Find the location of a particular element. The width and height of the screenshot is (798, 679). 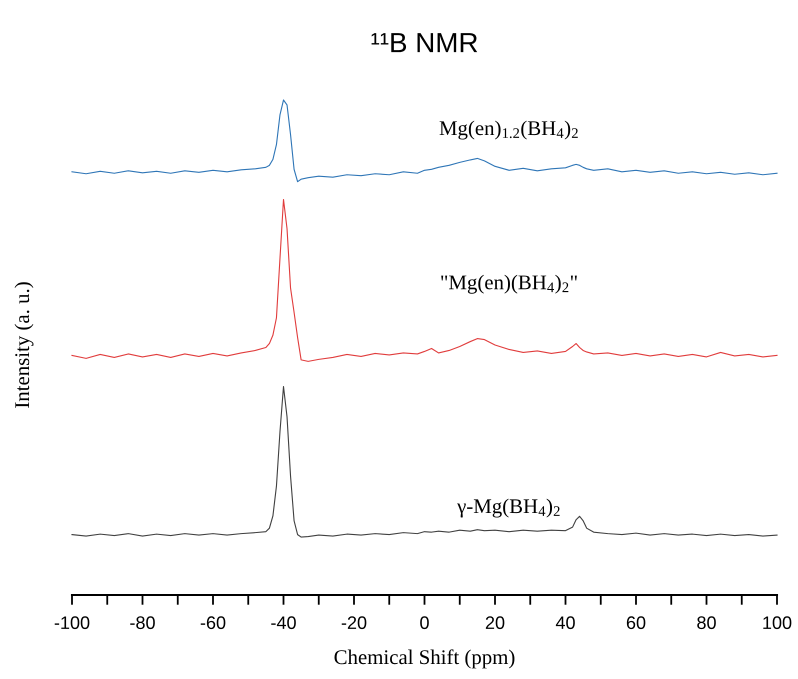

x-tick-label: -80 is located at coordinates (142, 623).